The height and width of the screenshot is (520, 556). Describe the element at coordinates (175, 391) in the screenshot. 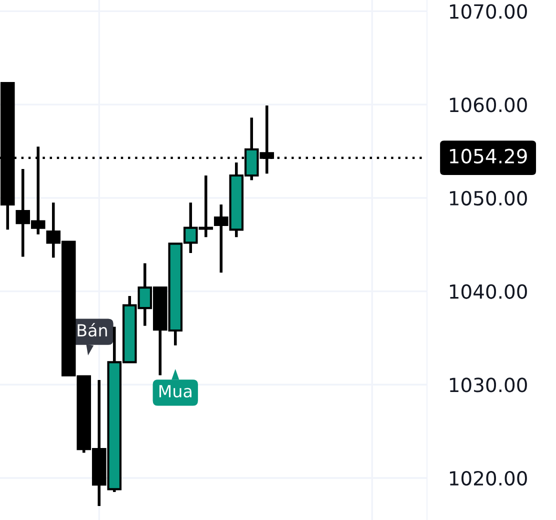

I see `annotation: Mua` at that location.